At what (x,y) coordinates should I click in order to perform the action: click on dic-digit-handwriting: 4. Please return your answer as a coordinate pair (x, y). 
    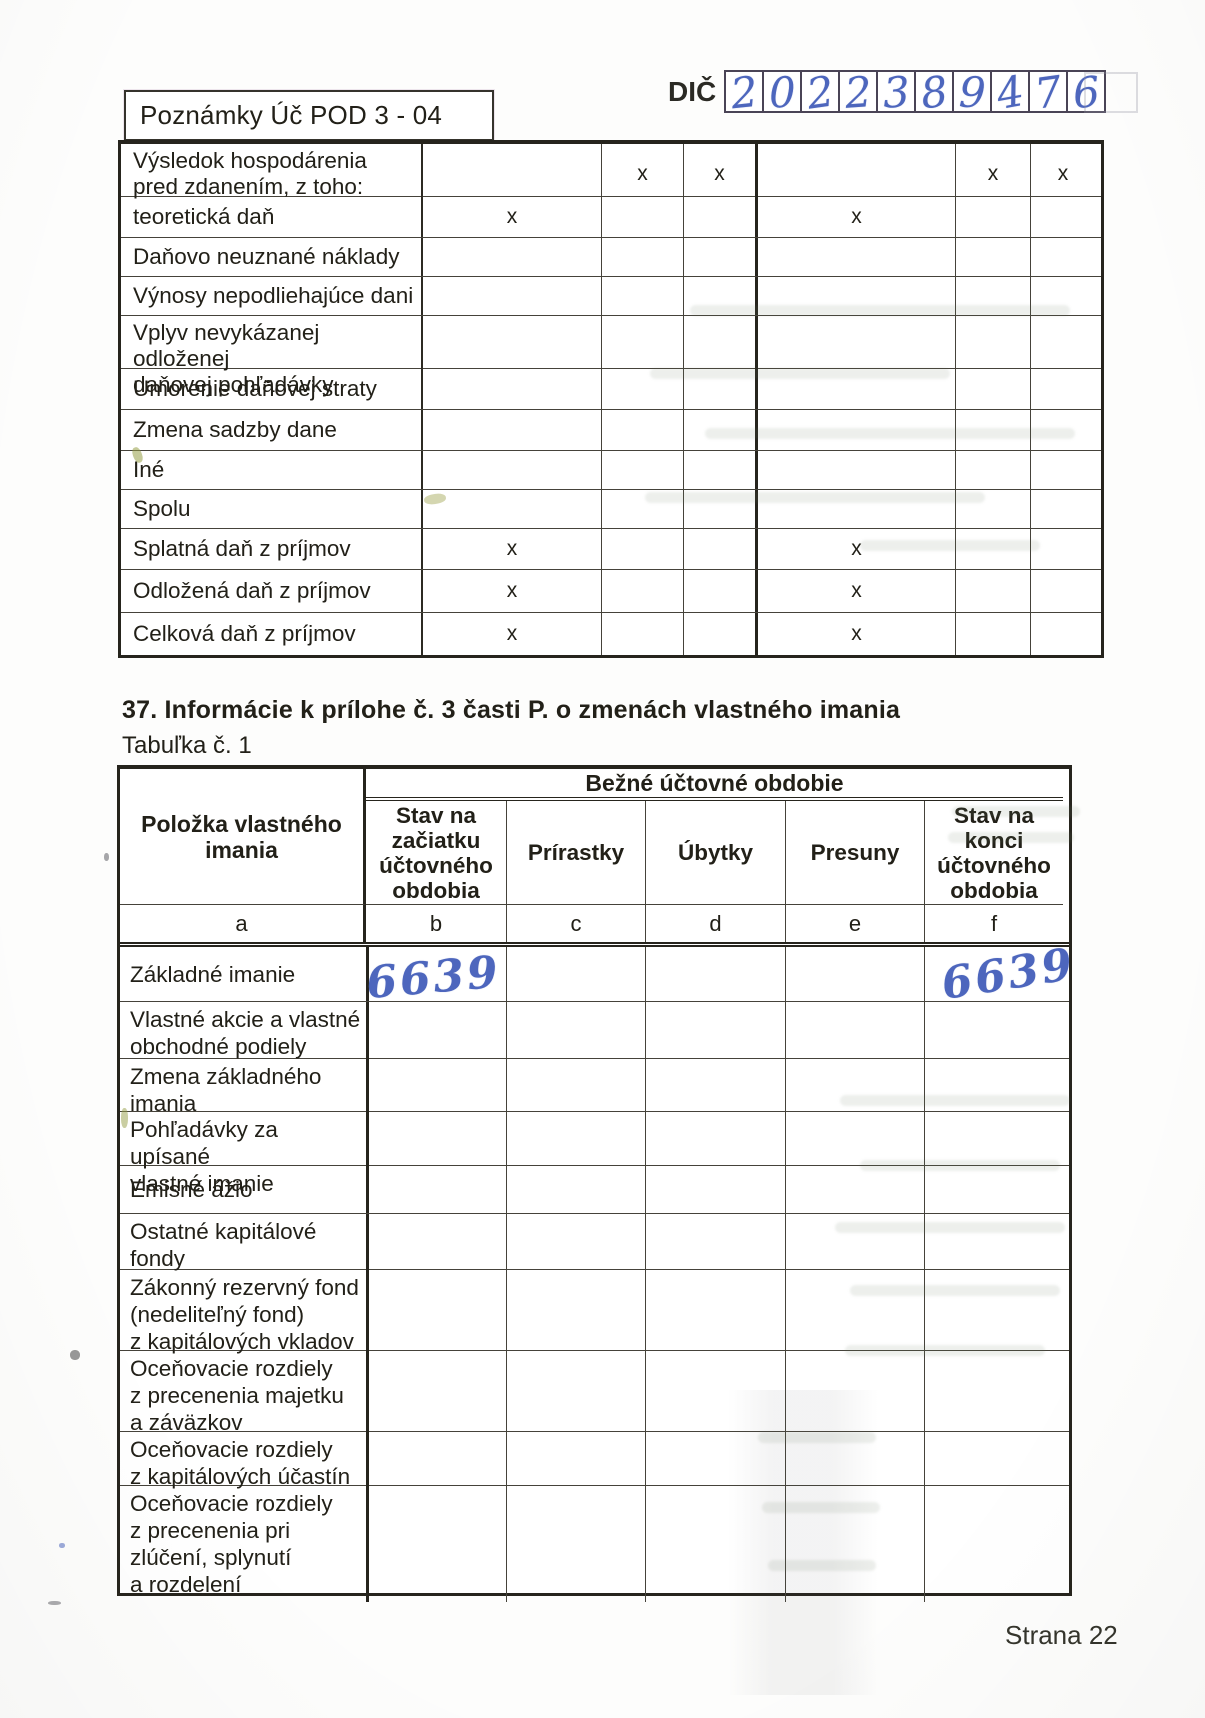
    Looking at the image, I should click on (1010, 92).